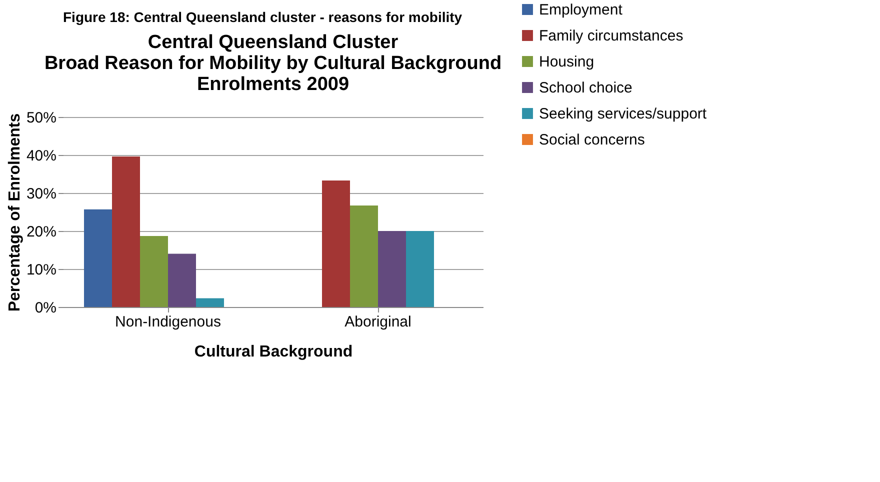 The width and height of the screenshot is (880, 482). Describe the element at coordinates (45, 308) in the screenshot. I see `y-tick-label: 0%` at that location.